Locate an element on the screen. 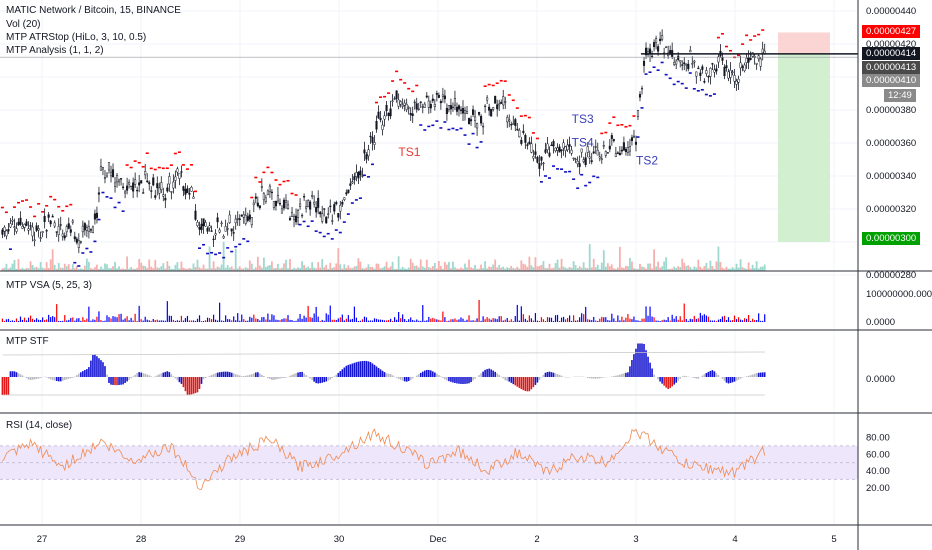  vol-legend: Vol (20) is located at coordinates (23, 24).